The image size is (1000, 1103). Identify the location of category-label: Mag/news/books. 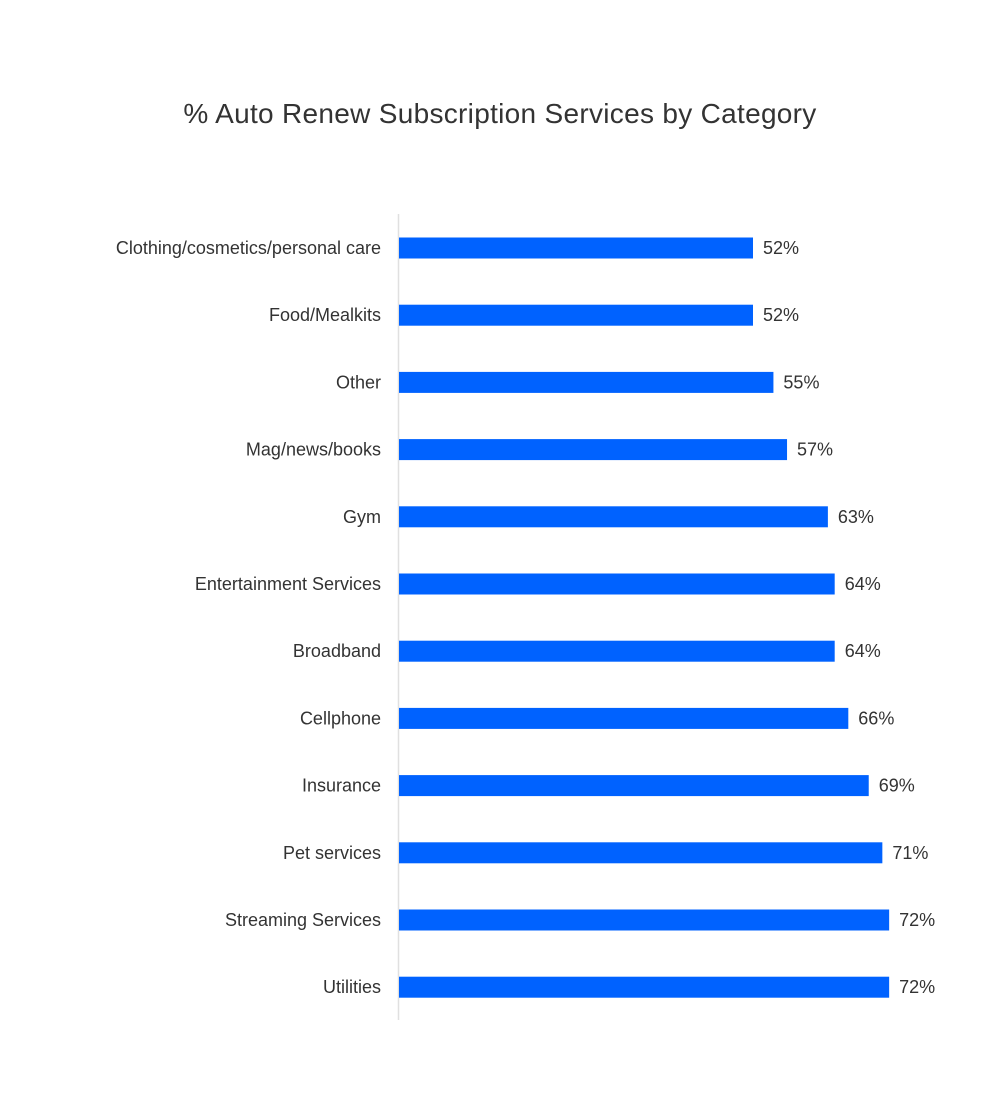
(313, 450).